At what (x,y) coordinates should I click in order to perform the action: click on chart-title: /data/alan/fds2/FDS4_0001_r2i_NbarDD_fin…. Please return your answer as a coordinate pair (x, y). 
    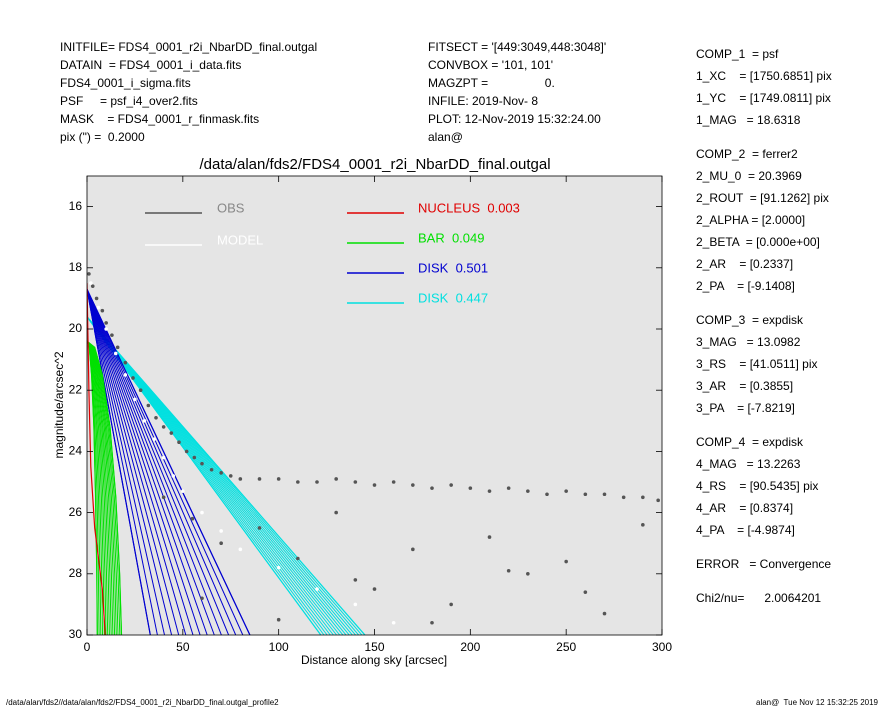
    Looking at the image, I should click on (374, 164).